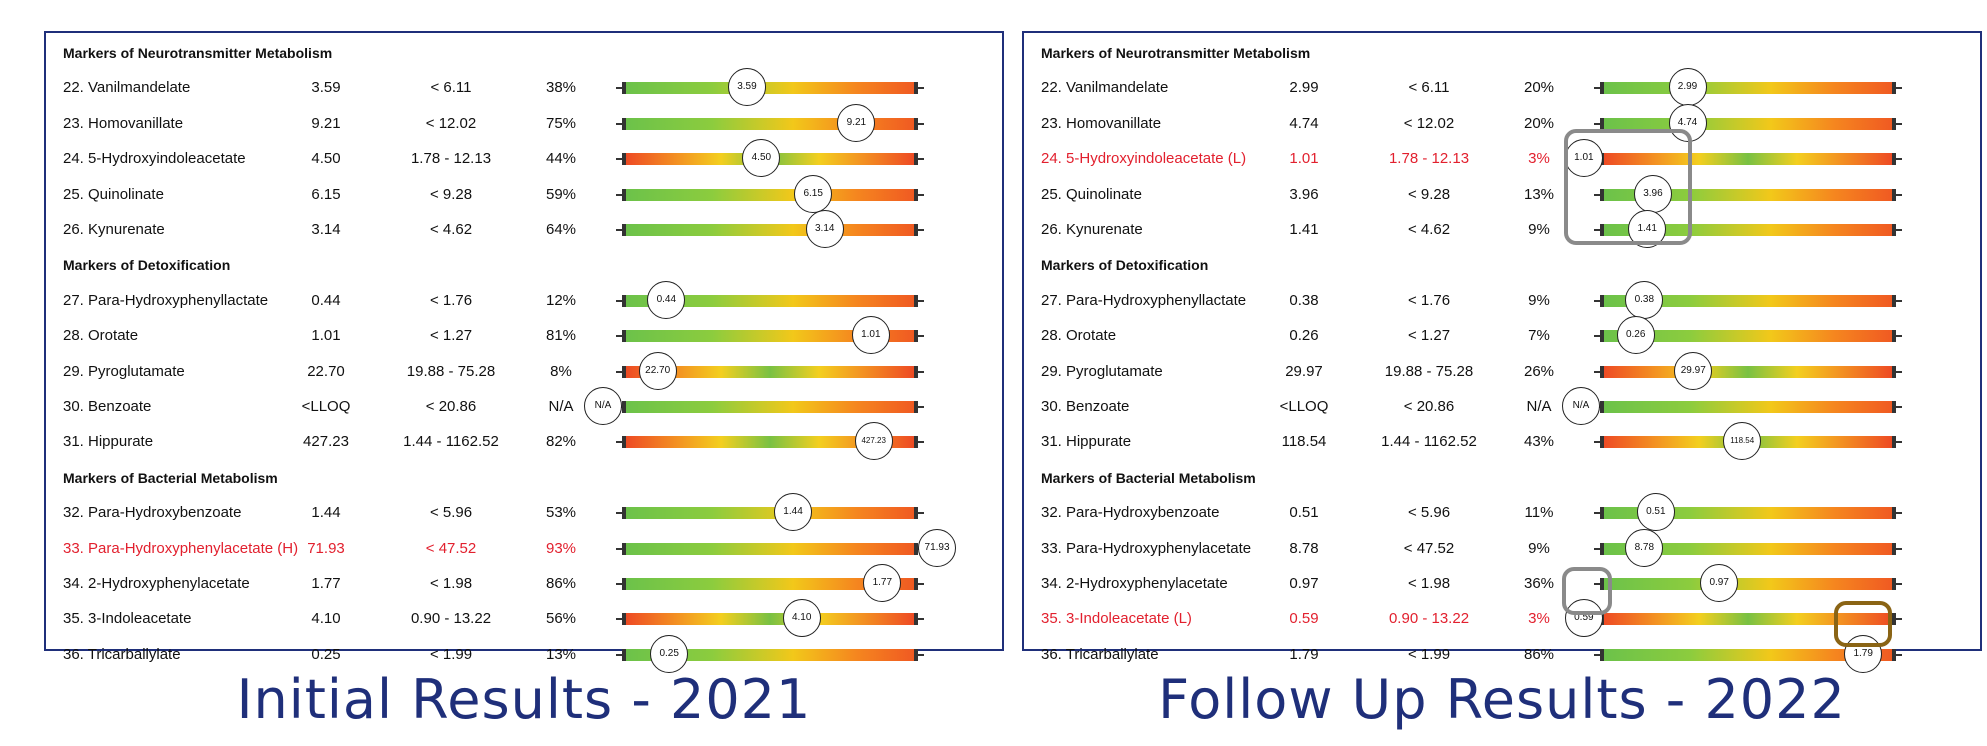 The height and width of the screenshot is (746, 1987). What do you see at coordinates (561, 194) in the screenshot?
I see `percentile: 59%` at bounding box center [561, 194].